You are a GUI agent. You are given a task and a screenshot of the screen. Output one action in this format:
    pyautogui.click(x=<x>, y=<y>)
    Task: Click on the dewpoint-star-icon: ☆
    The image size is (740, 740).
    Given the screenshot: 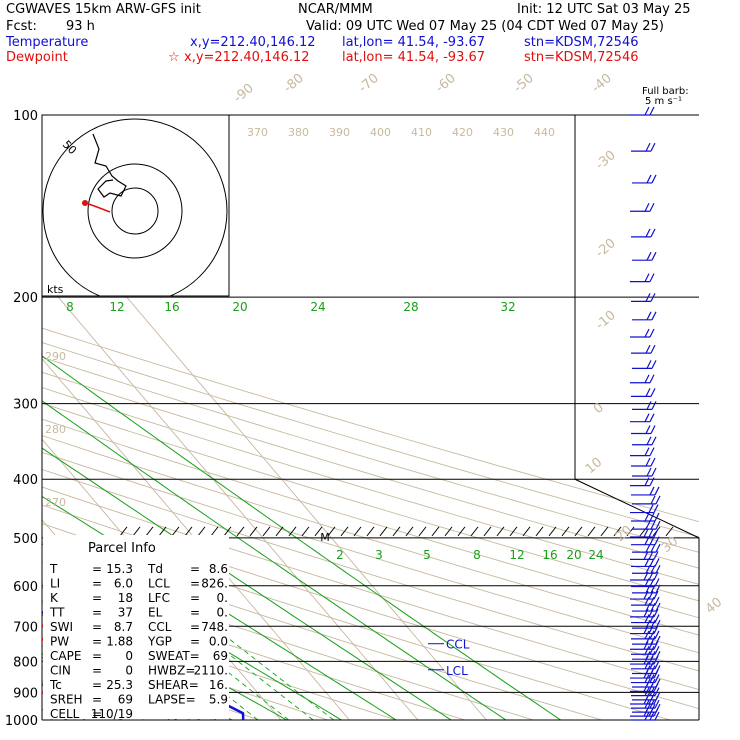 What is the action you would take?
    pyautogui.click(x=174, y=57)
    